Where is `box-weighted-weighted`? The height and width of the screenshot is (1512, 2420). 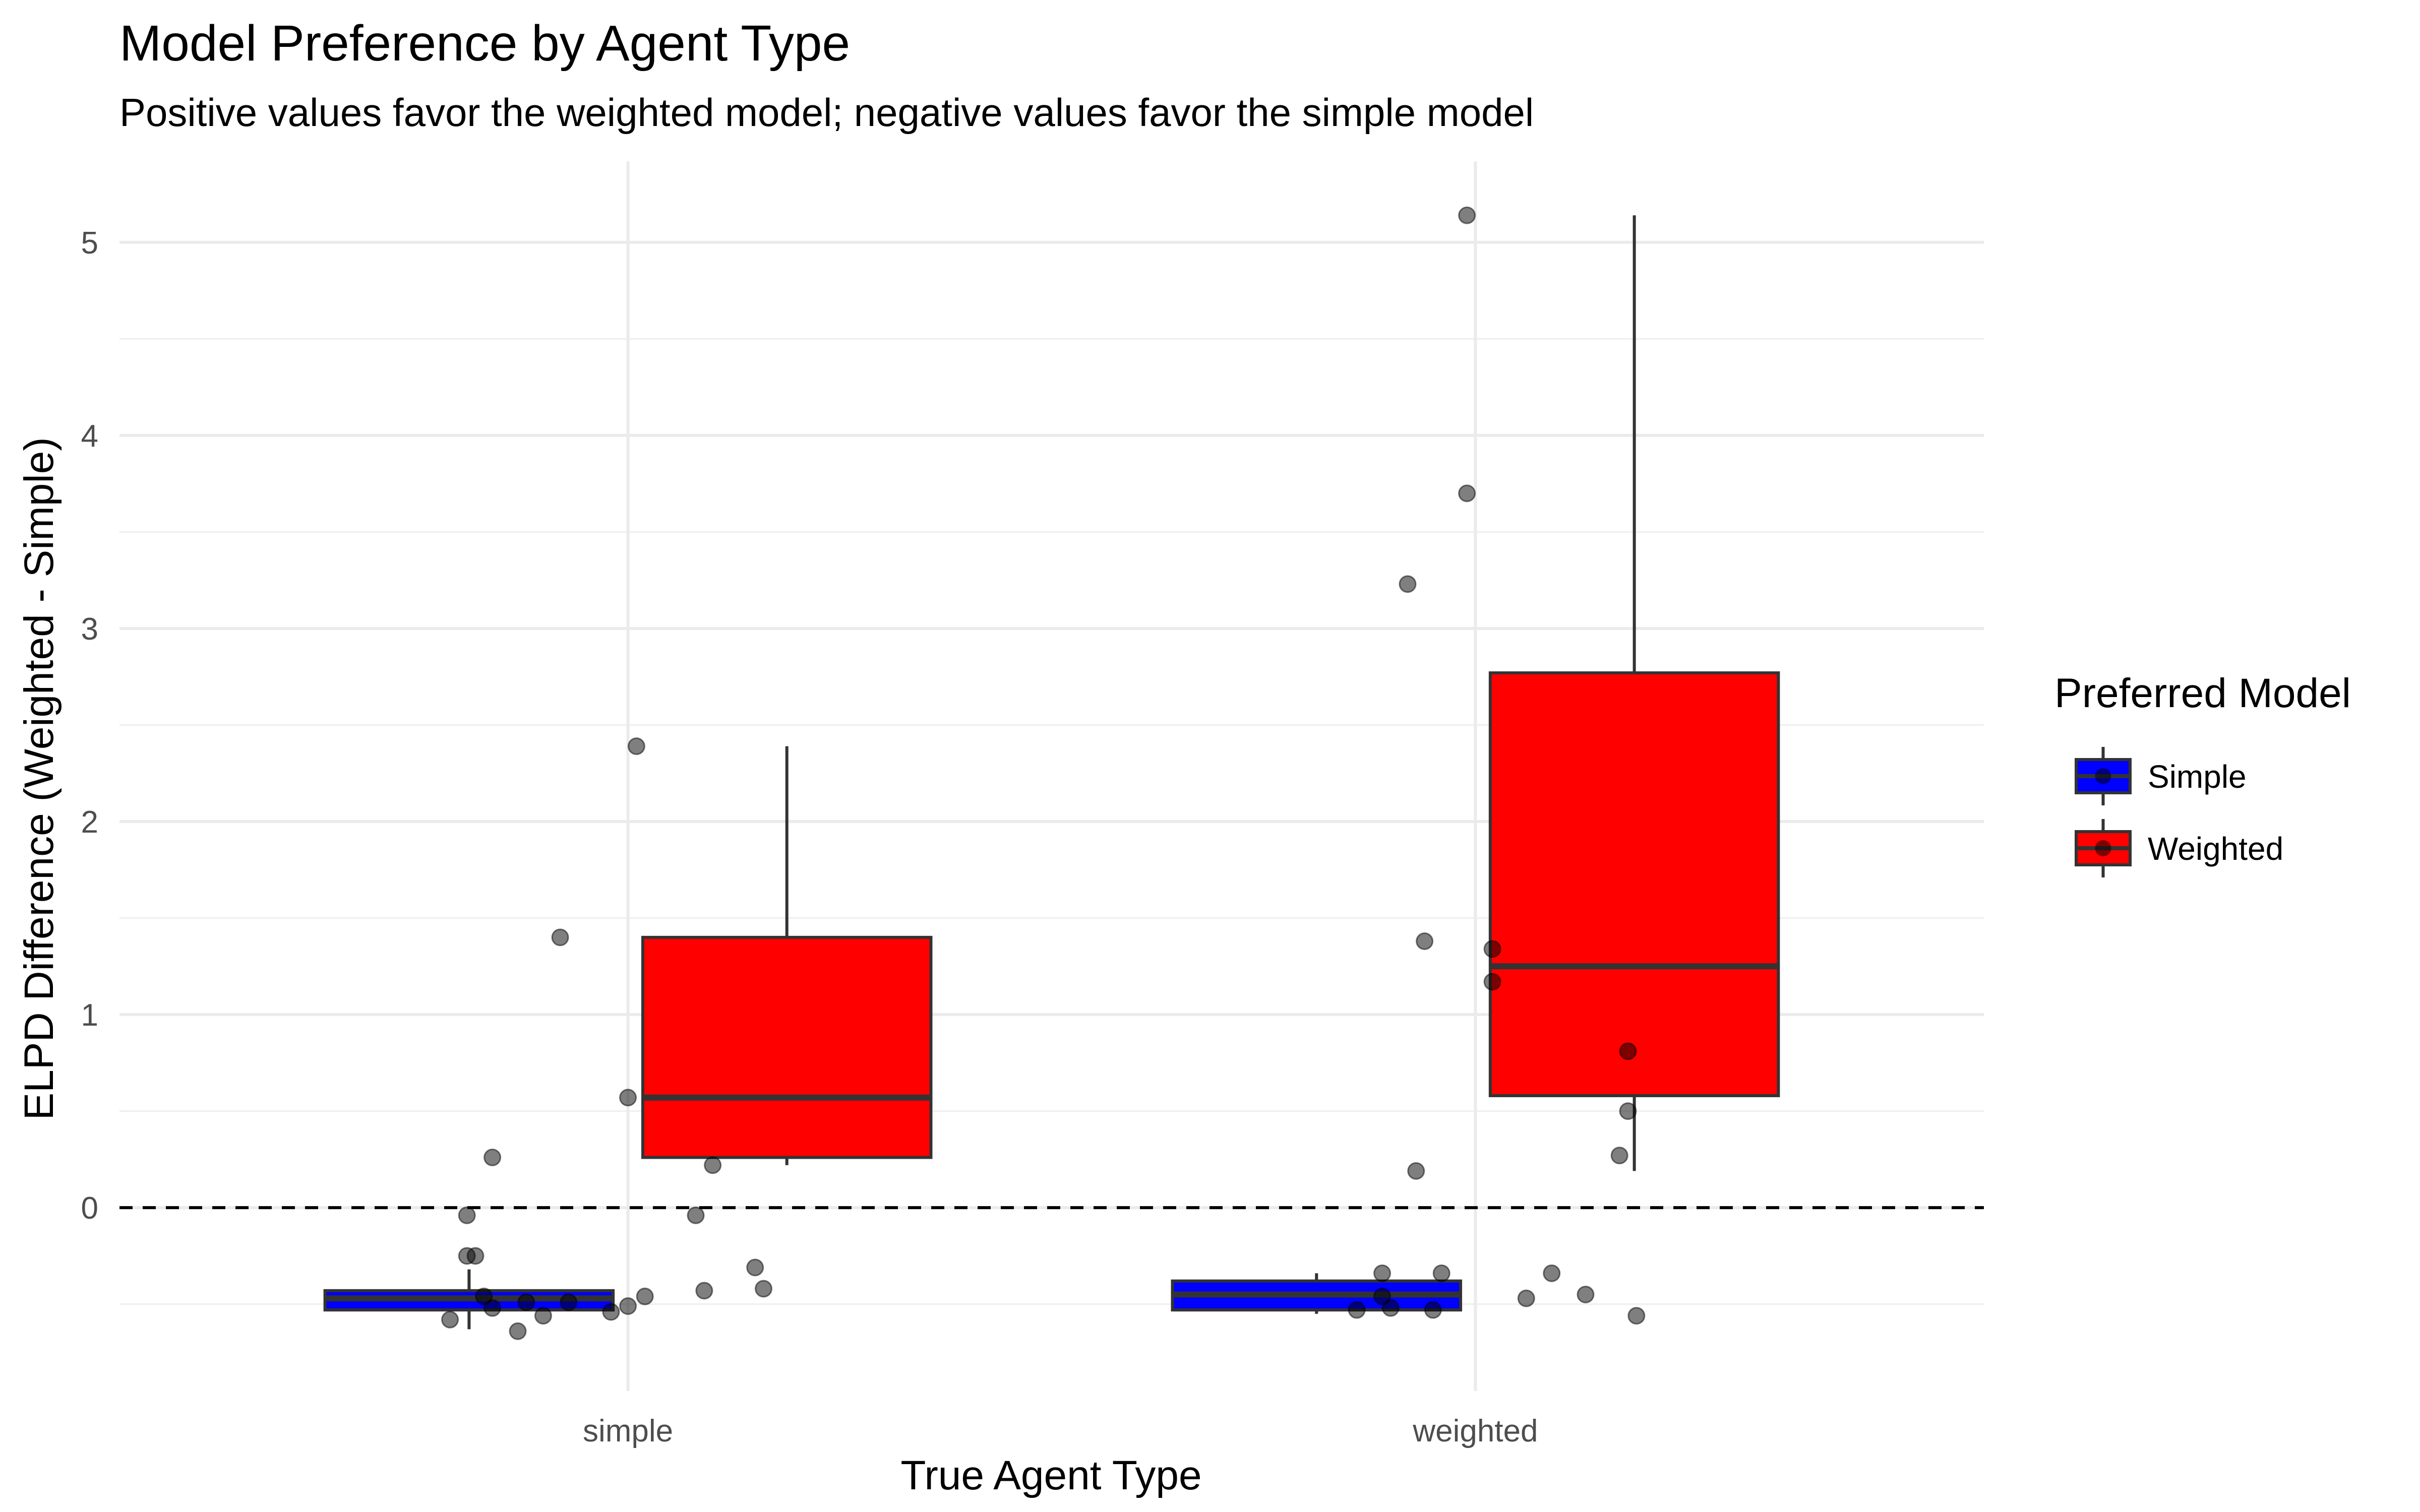 box-weighted-weighted is located at coordinates (1634, 693).